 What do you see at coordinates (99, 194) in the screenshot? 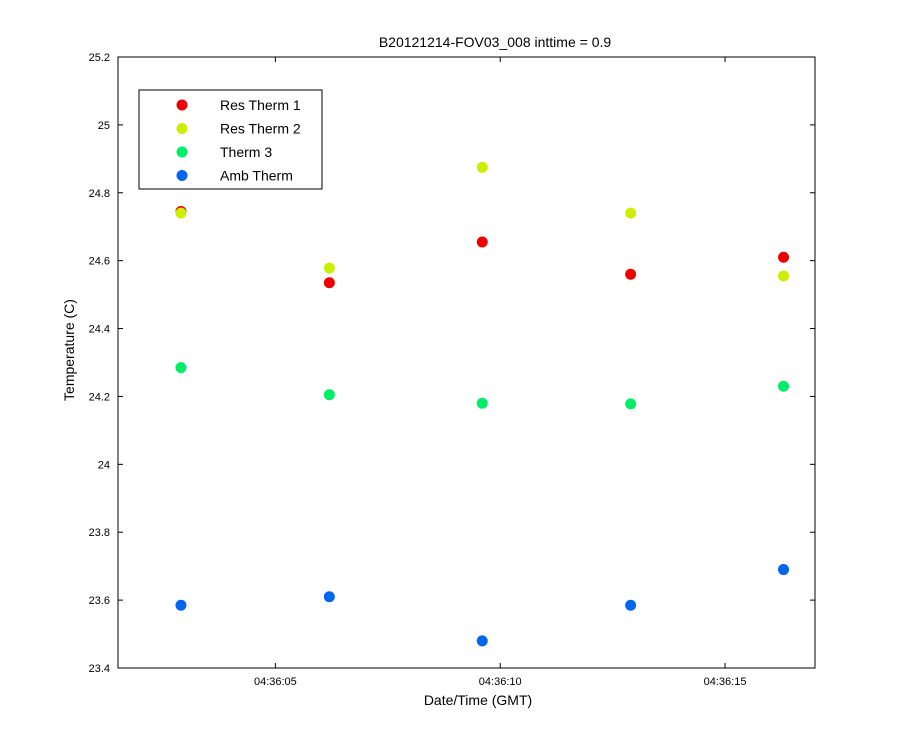
I see `y-tick-label: 24.8` at bounding box center [99, 194].